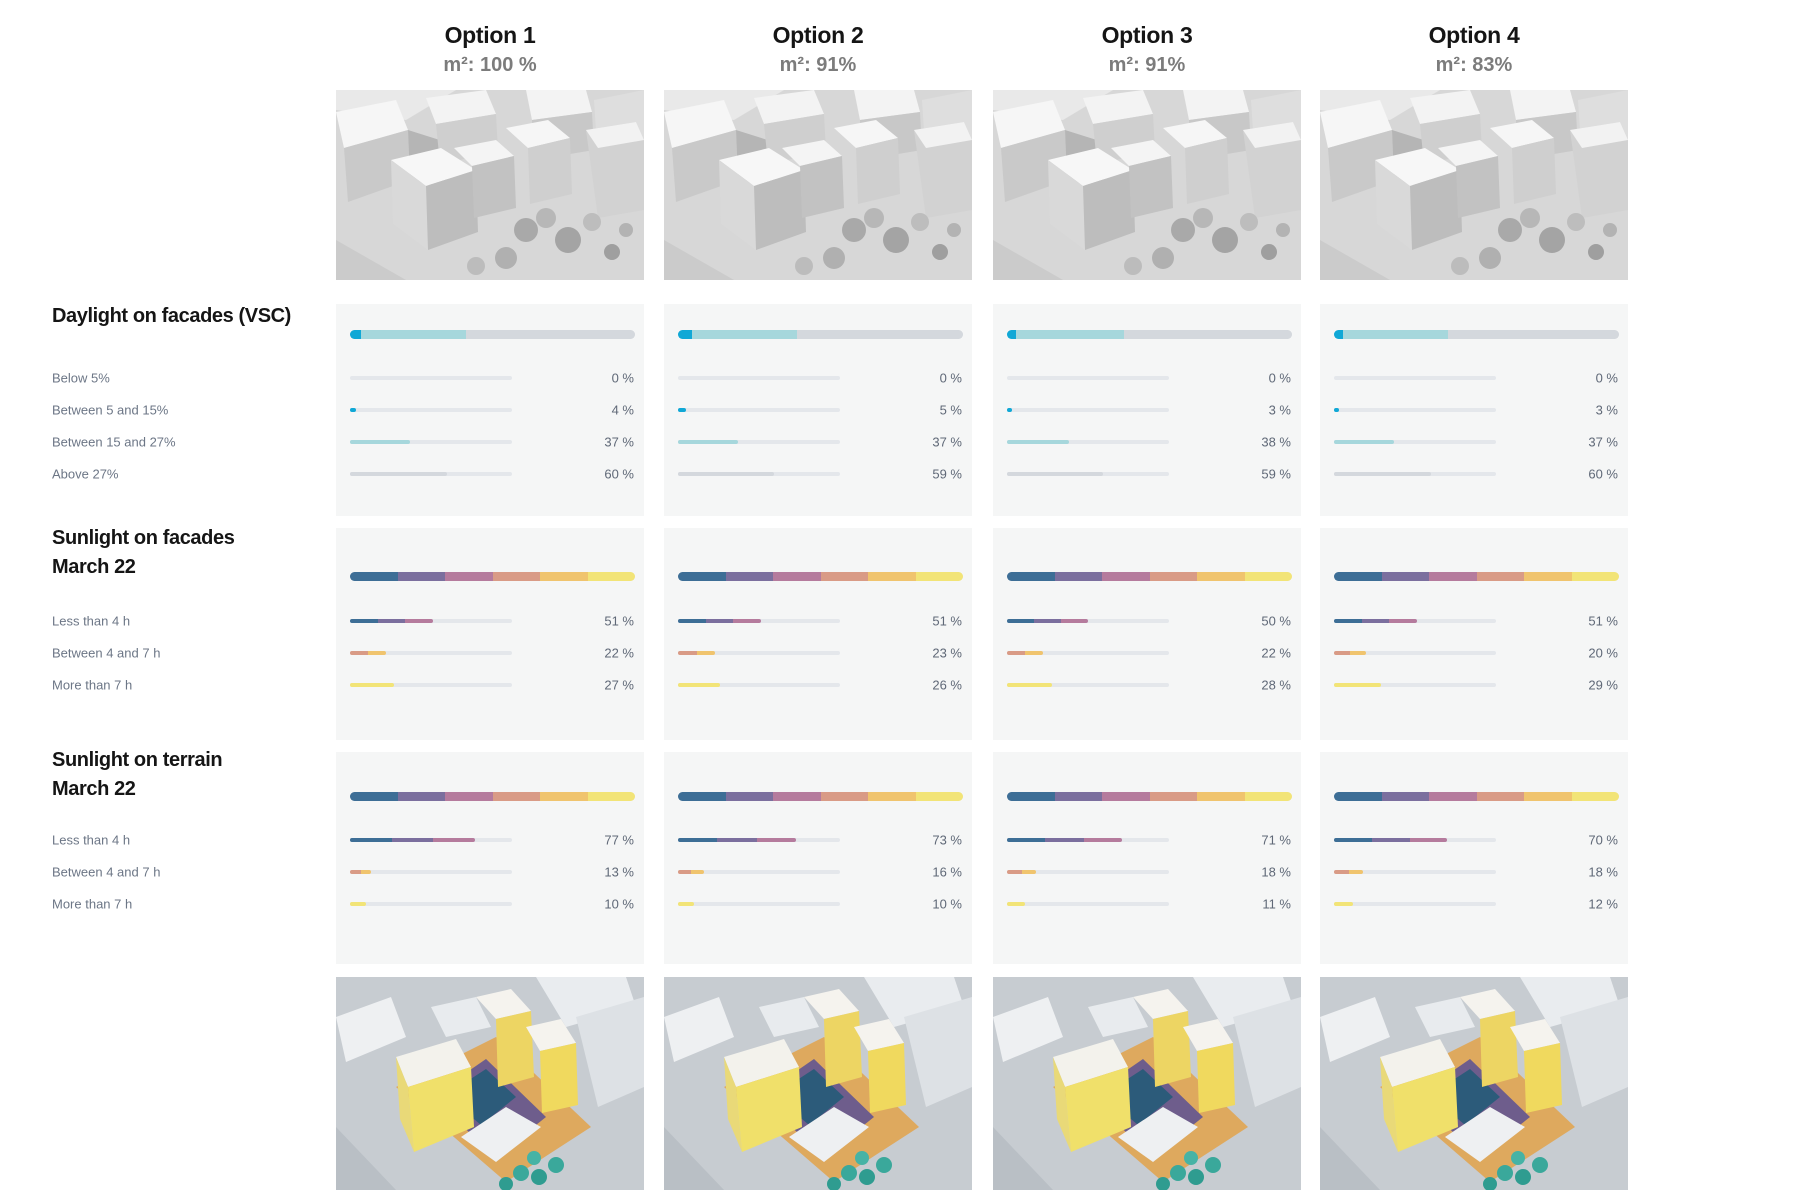 This screenshot has width=1800, height=1200. Describe the element at coordinates (950, 410) in the screenshot. I see `metric-percent: 5 %` at that location.